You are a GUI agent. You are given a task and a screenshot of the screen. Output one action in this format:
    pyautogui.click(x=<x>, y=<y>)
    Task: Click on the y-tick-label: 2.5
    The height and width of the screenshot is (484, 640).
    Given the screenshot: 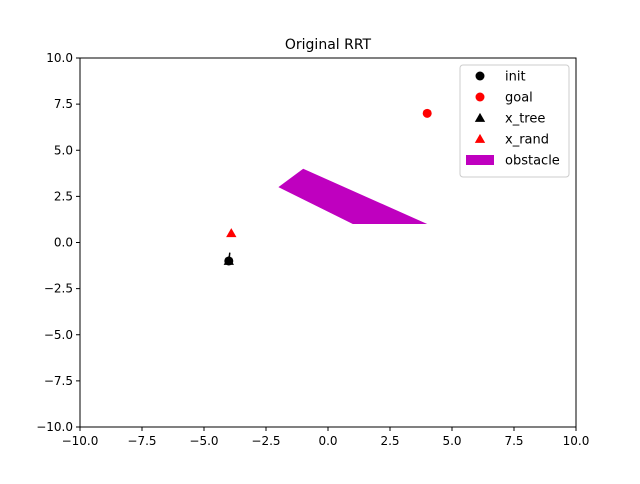 What is the action you would take?
    pyautogui.click(x=63, y=196)
    